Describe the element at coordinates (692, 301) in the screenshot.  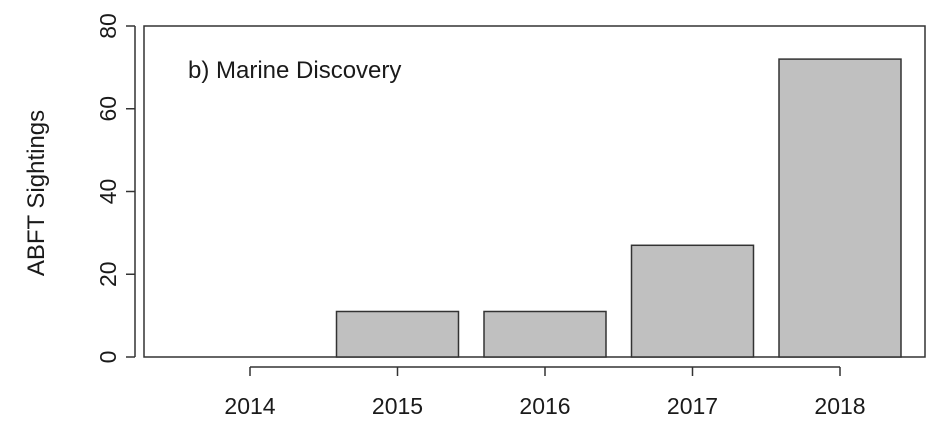
I see `bar-2017` at that location.